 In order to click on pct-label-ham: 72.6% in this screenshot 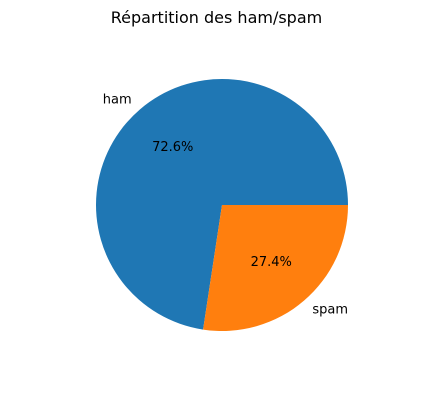, I will do `click(172, 147)`.